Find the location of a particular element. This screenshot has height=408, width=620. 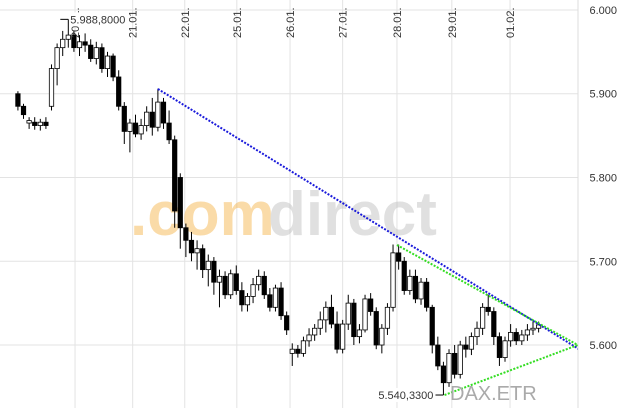

y-tick-label: 5.600 is located at coordinates (603, 346).